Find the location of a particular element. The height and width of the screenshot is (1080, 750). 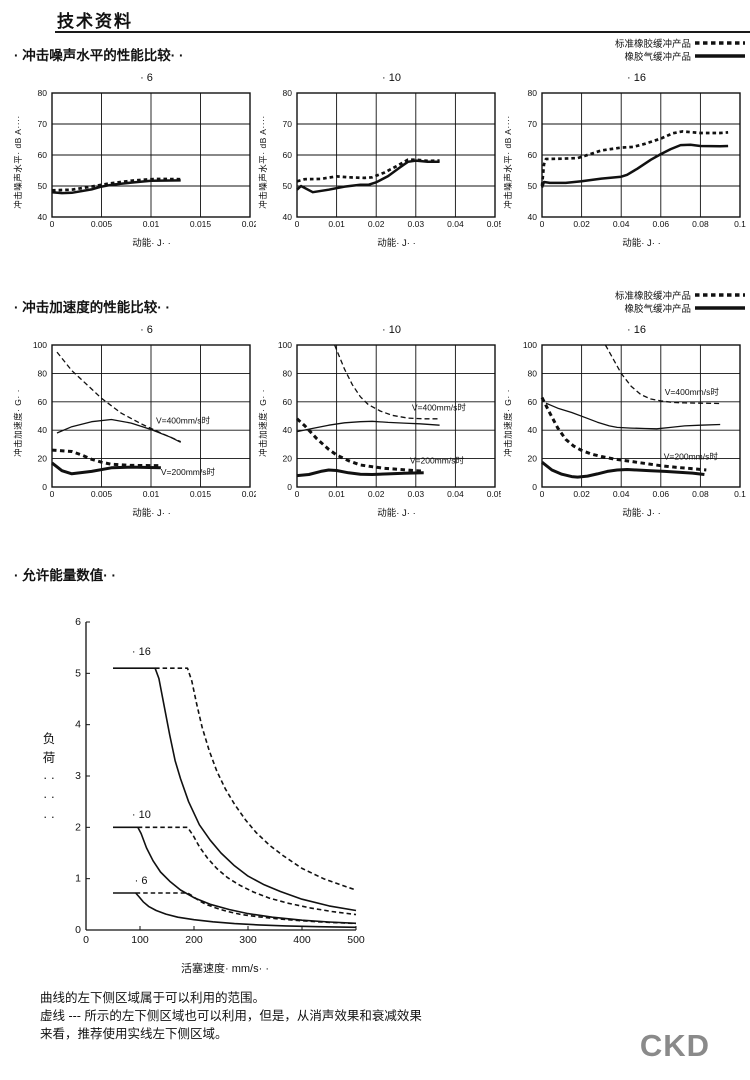

section-title-energy: · 允许能量数值· · is located at coordinates (65, 575).